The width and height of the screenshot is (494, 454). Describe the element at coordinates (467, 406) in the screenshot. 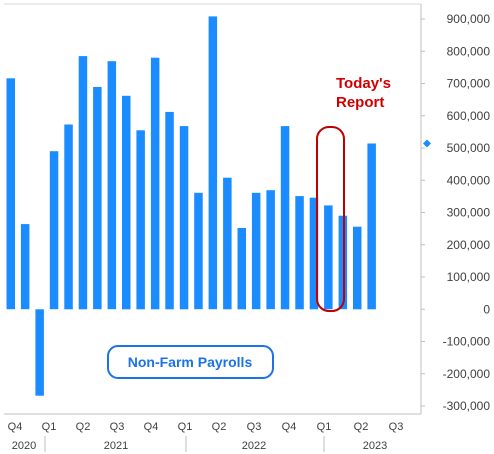

I see `y-tick-label: -300,000` at that location.